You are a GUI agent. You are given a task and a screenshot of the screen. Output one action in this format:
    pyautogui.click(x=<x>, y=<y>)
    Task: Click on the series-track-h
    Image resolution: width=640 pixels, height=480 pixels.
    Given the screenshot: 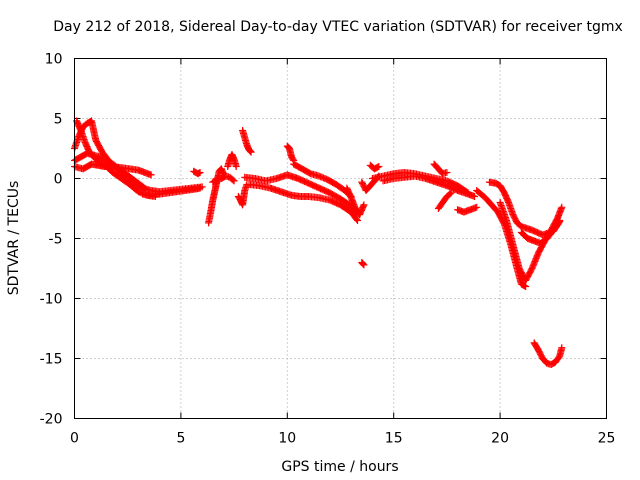 What is the action you would take?
    pyautogui.click(x=223, y=179)
    